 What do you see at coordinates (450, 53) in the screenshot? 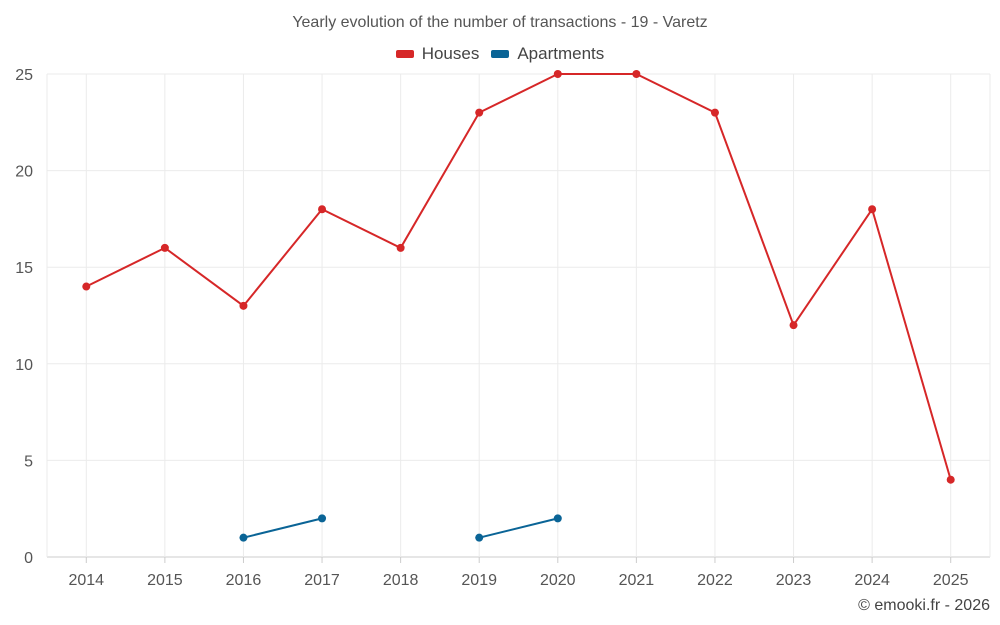
I see `legend-label-houses: Houses` at bounding box center [450, 53].